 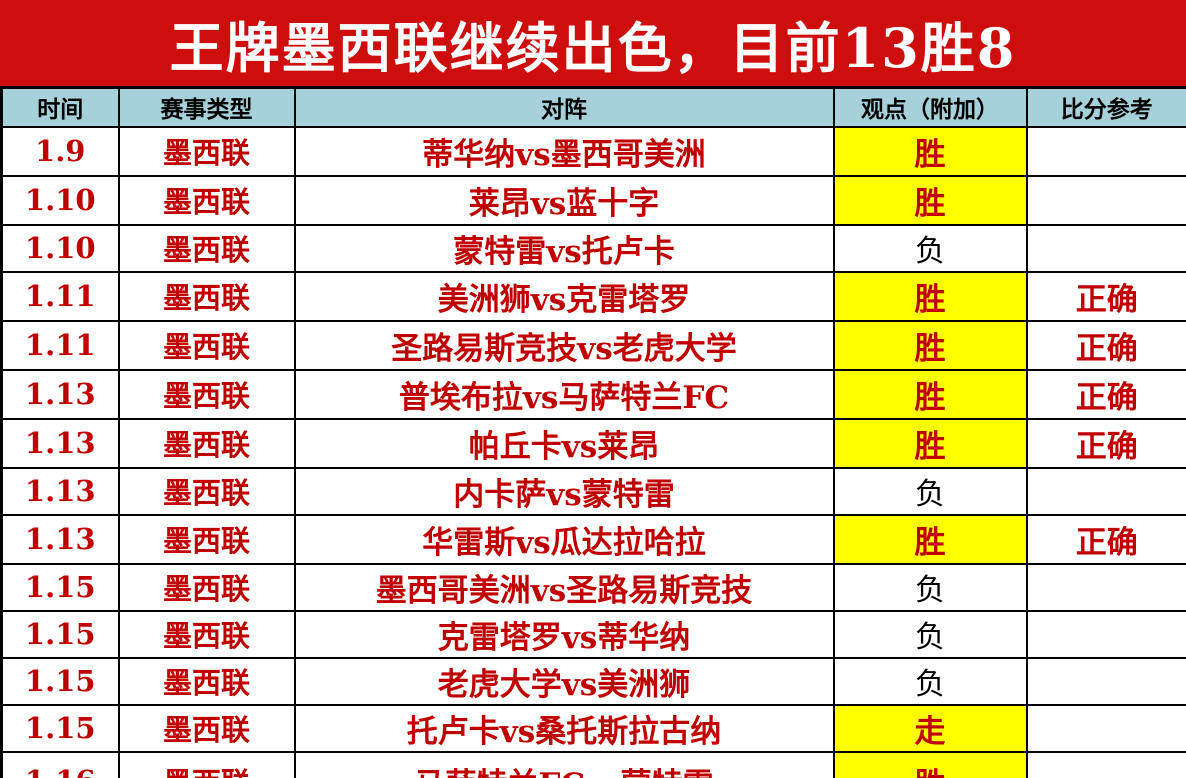 I want to click on table-row: 1.13 墨西联 帕丘卡vs莱昂 胜 正确, so click(x=593, y=443).